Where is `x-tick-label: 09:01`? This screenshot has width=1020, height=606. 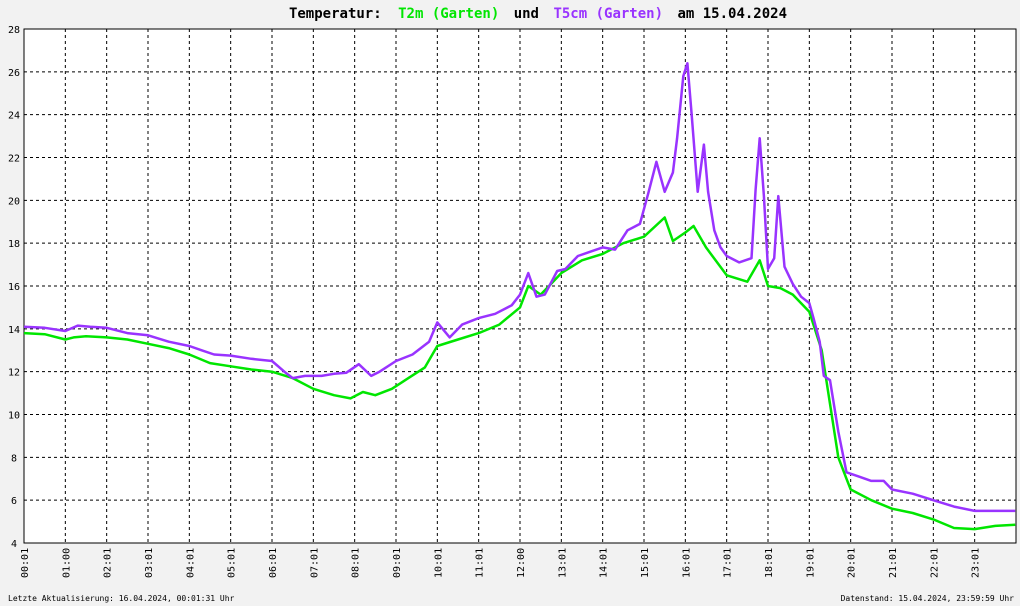 x-tick-label: 09:01 is located at coordinates (397, 563).